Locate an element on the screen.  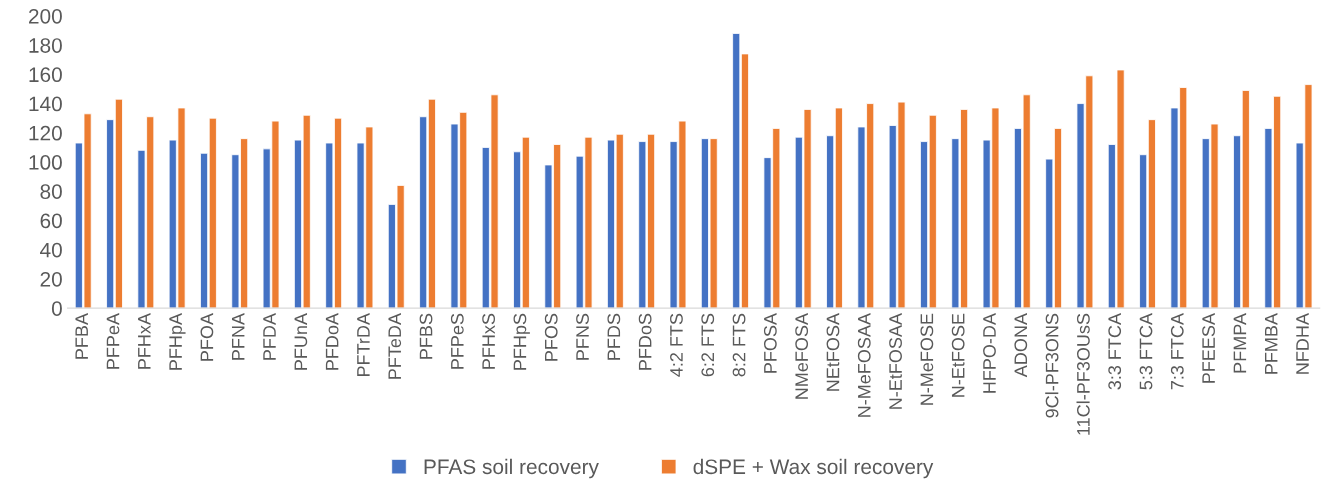
x-tick-label: N-MeFOSE is located at coordinates (927, 359).